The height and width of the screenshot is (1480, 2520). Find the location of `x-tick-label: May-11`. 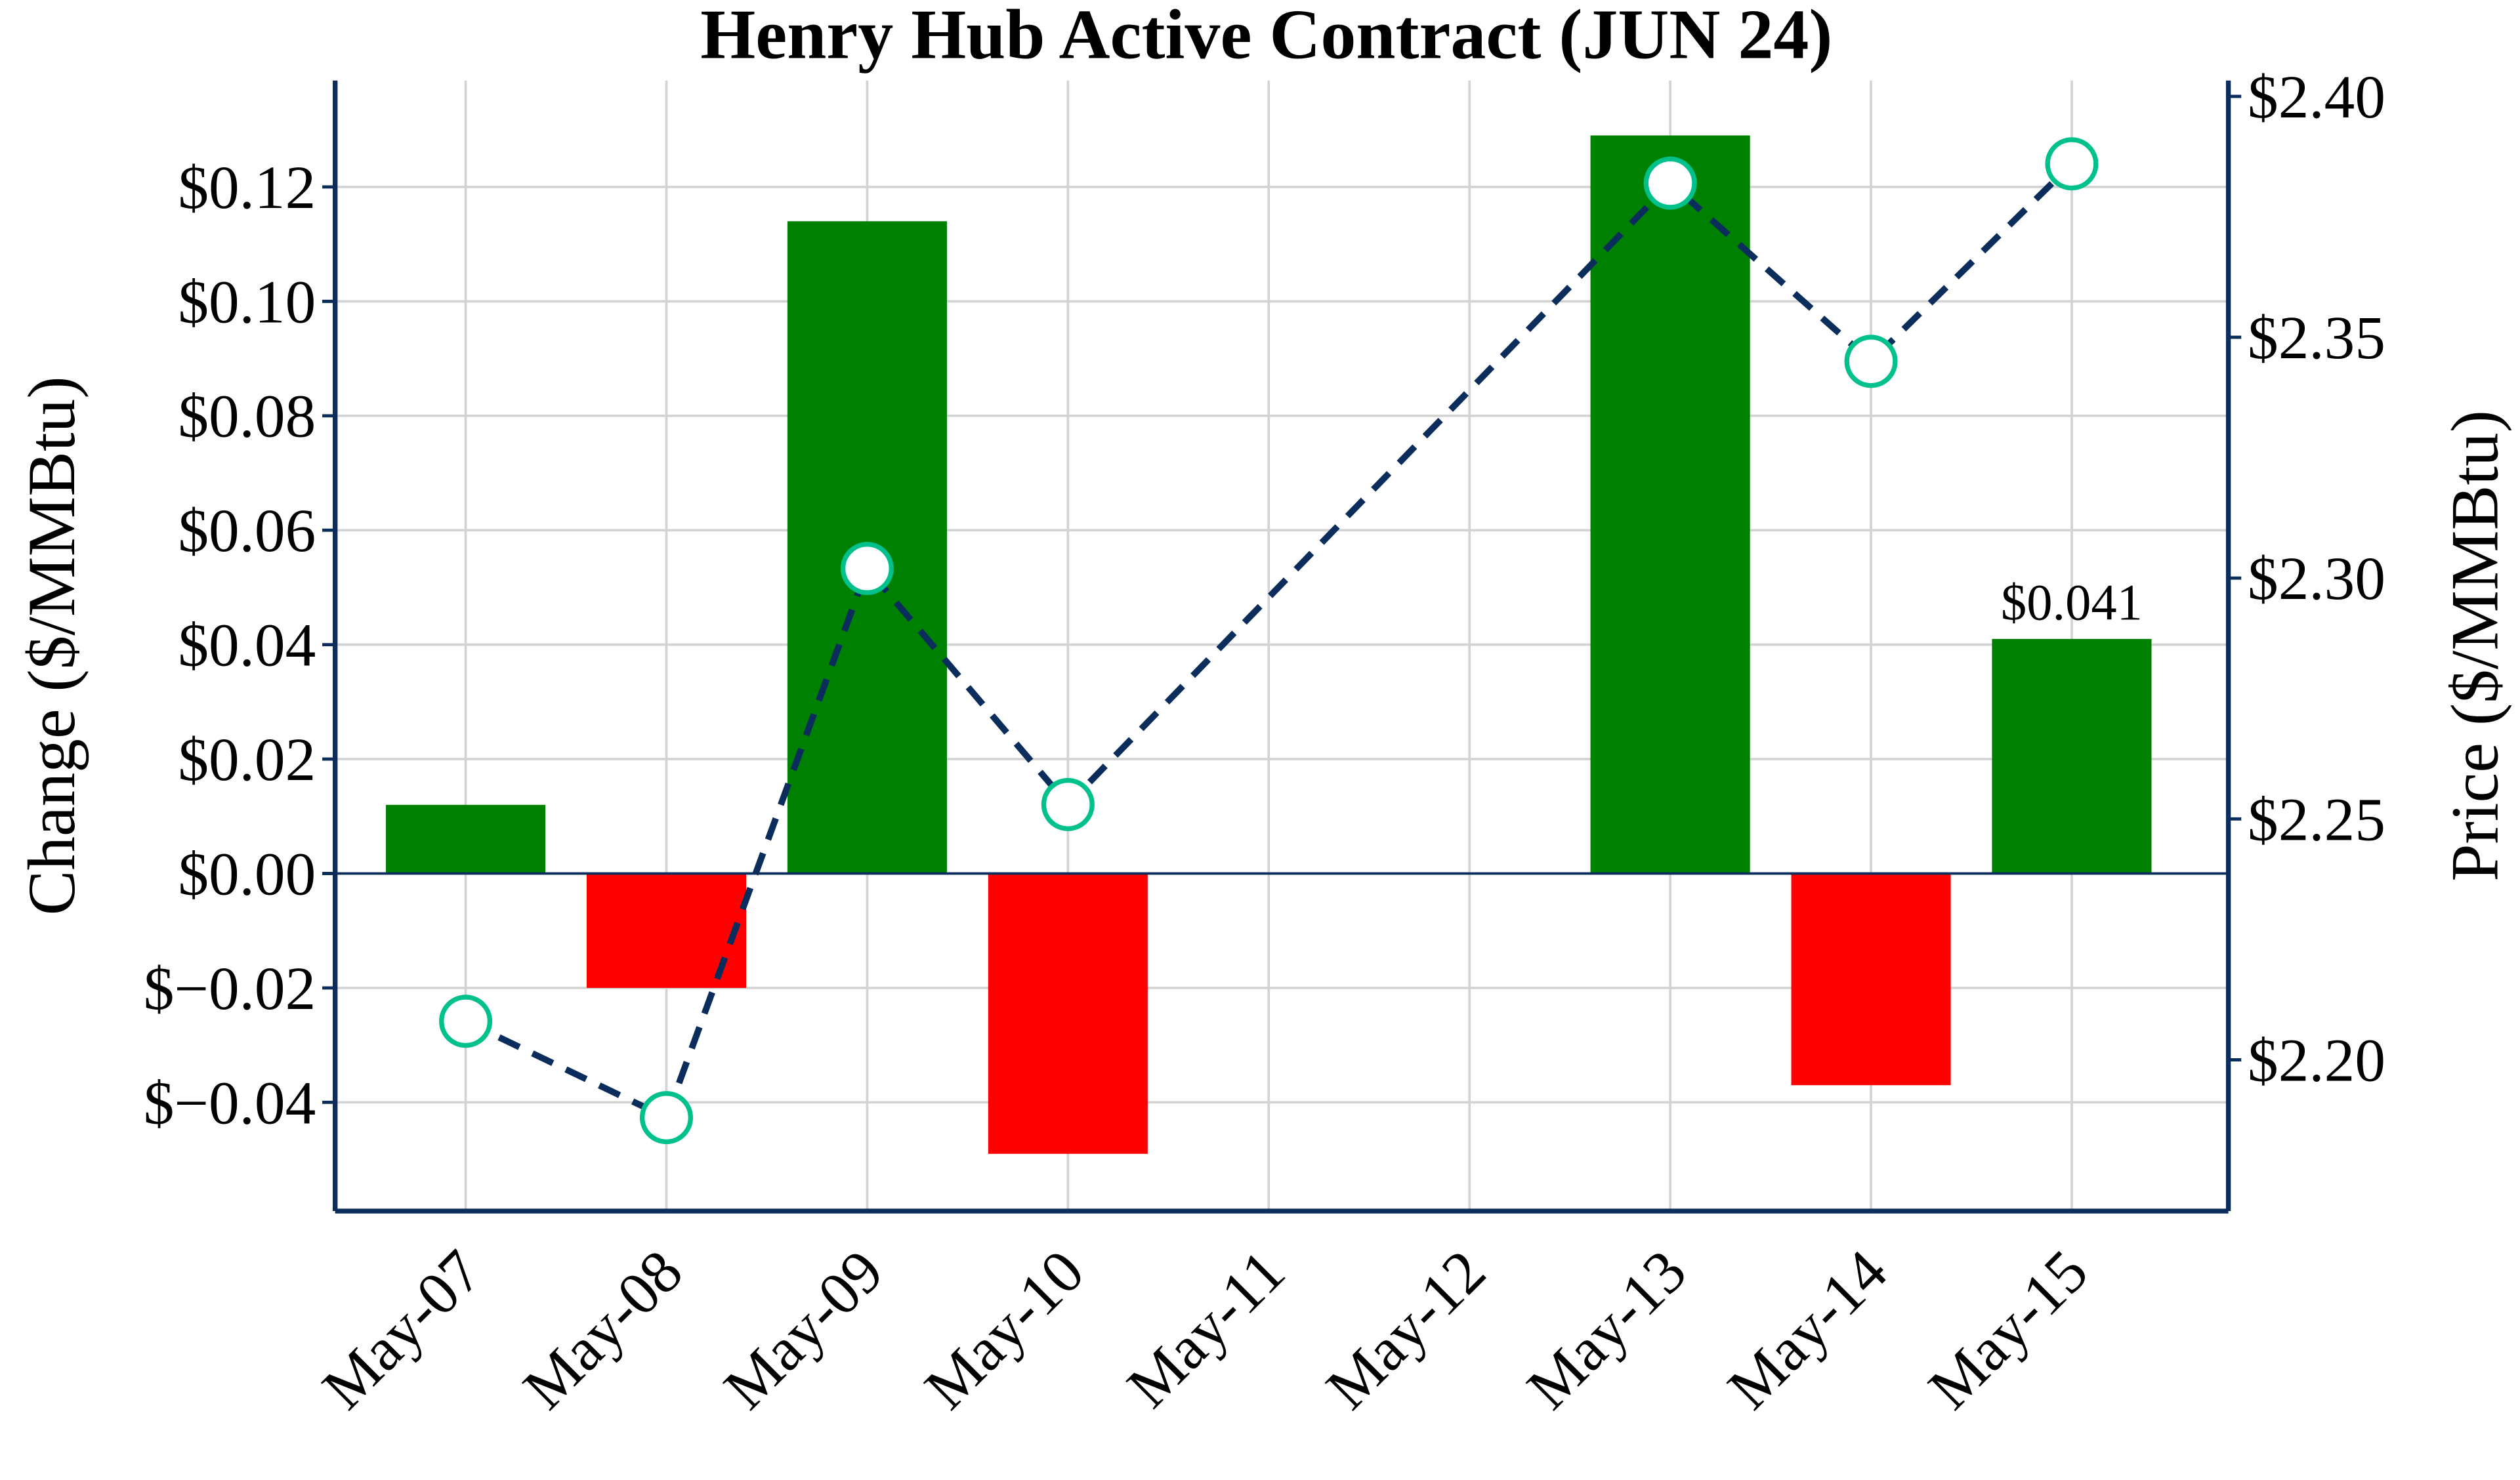

x-tick-label: May-11 is located at coordinates (1205, 1328).